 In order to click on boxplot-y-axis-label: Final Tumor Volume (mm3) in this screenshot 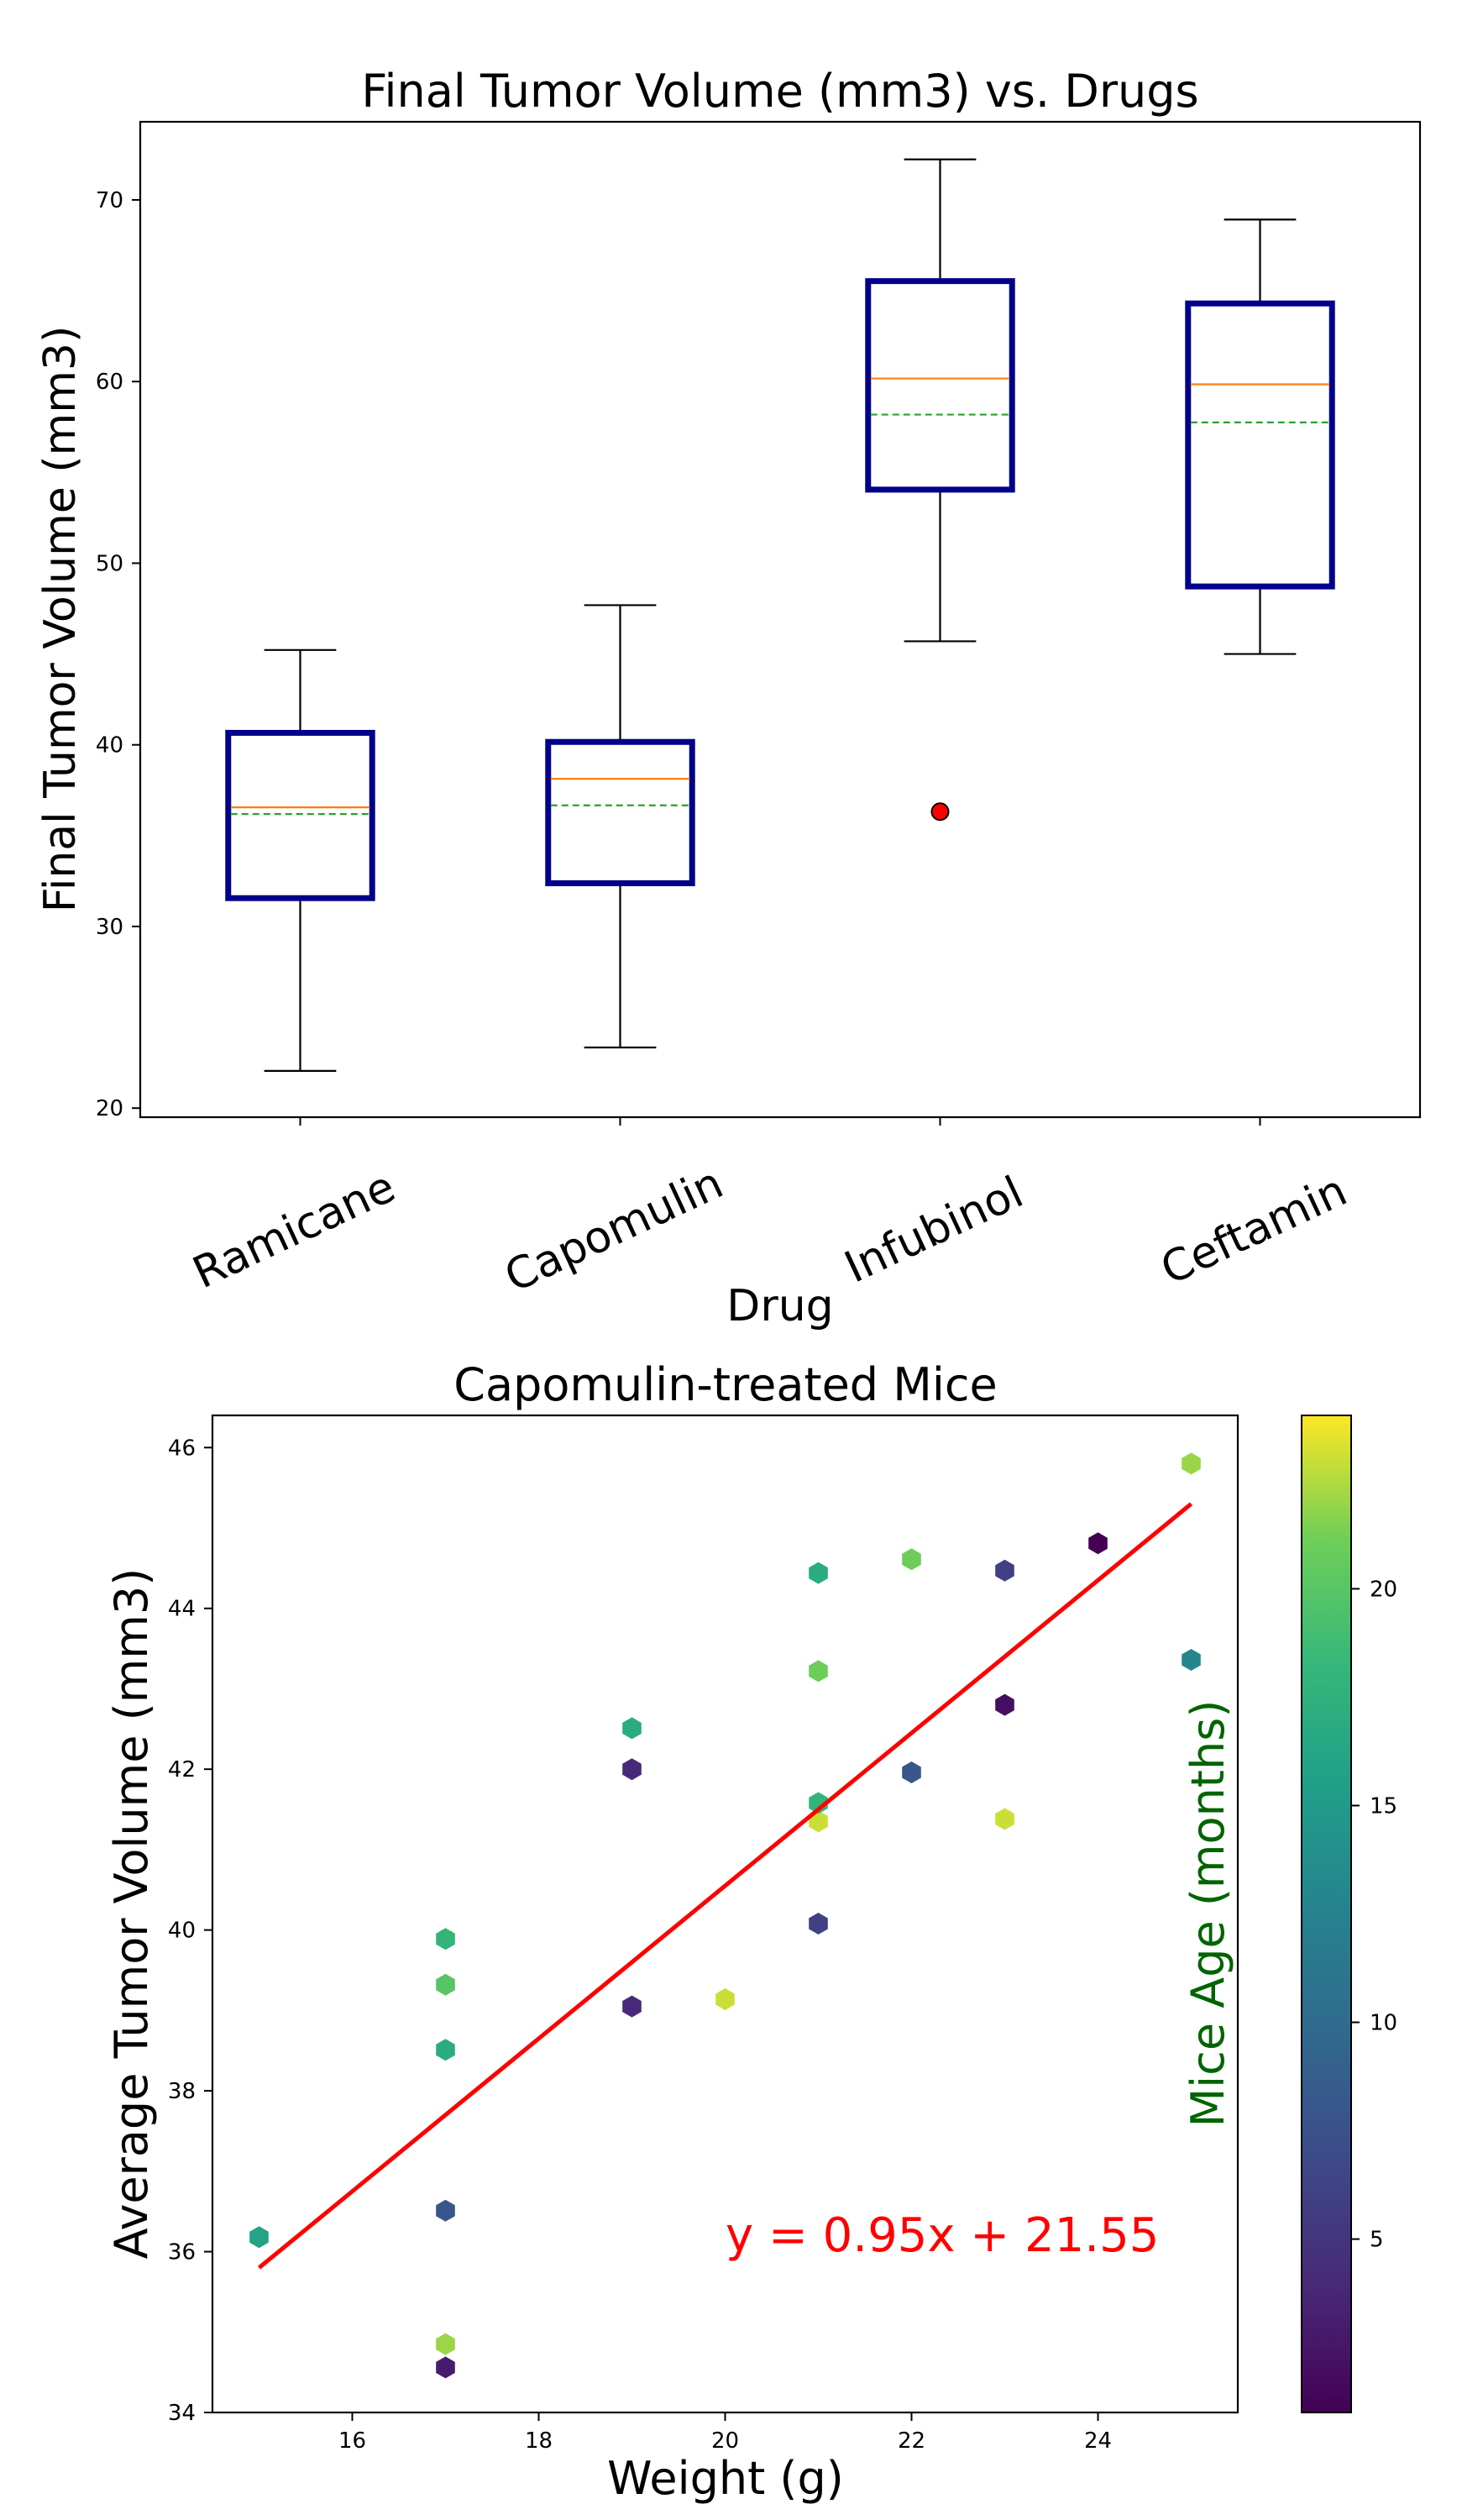, I will do `click(60, 619)`.